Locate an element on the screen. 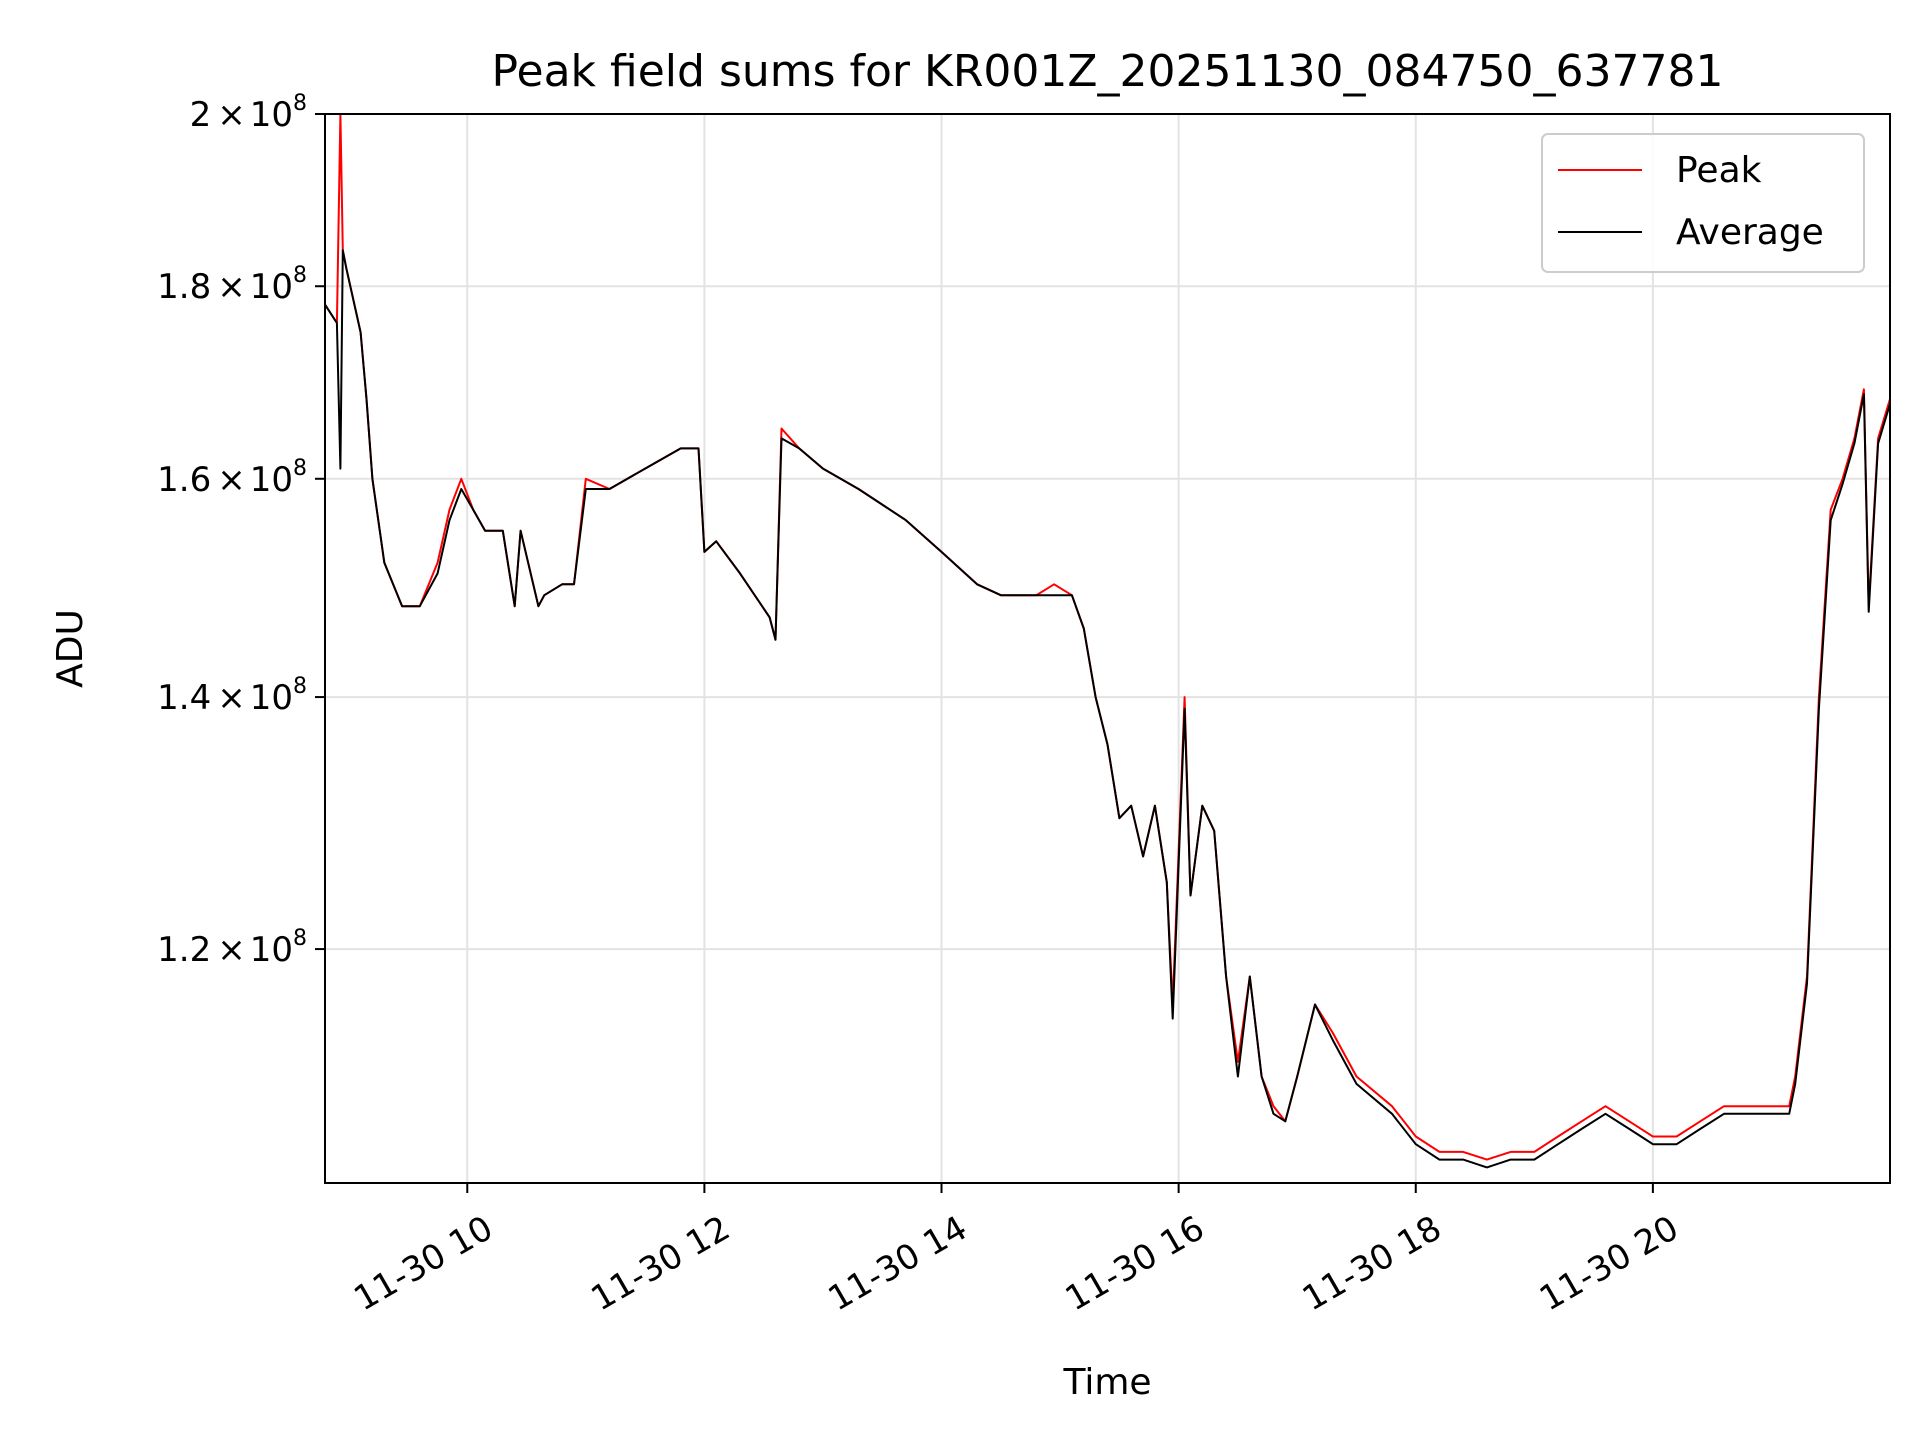  y-tick-label: 1.4 × 10⁸ is located at coordinates (232, 696).